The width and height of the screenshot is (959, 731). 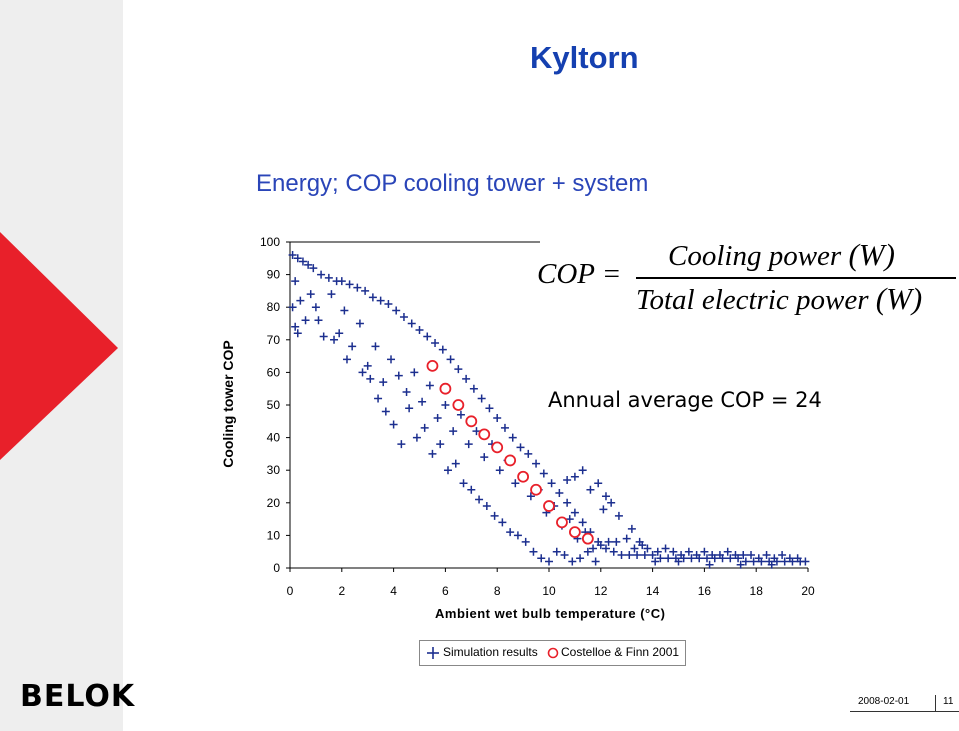 What do you see at coordinates (685, 400) in the screenshot?
I see `annual-average-annotation: Annual average COP = 24` at bounding box center [685, 400].